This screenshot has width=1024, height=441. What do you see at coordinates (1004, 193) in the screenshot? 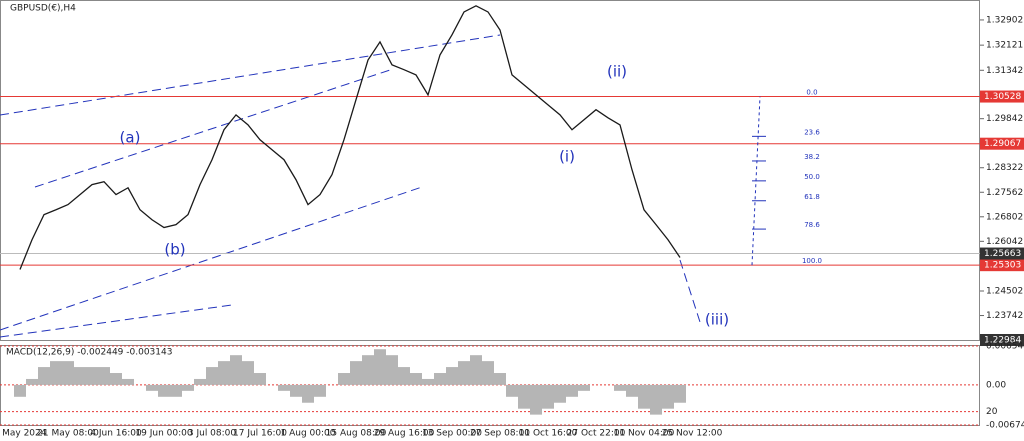
I see `y-tick-label: 1.27562` at bounding box center [1004, 193].